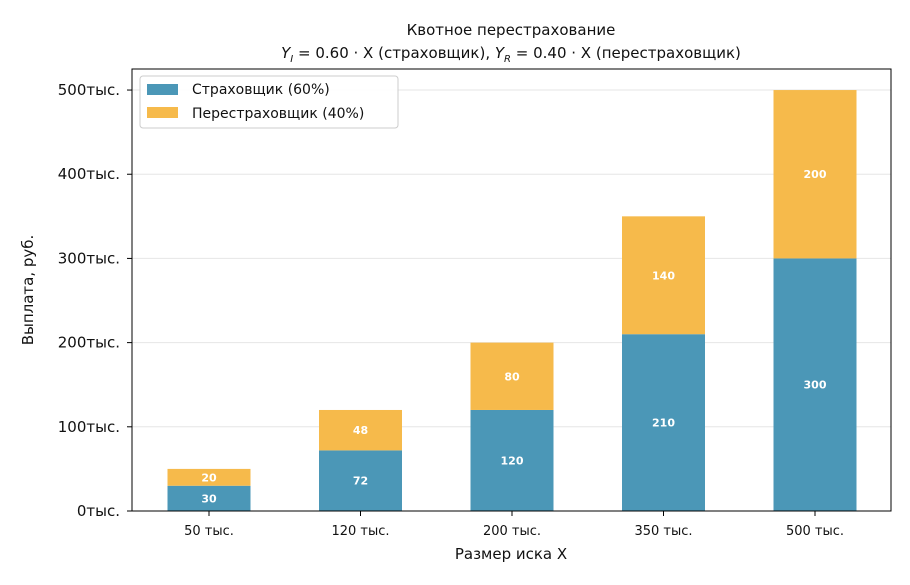  I want to click on x-tick-label-3: 350 тыс., so click(663, 531).